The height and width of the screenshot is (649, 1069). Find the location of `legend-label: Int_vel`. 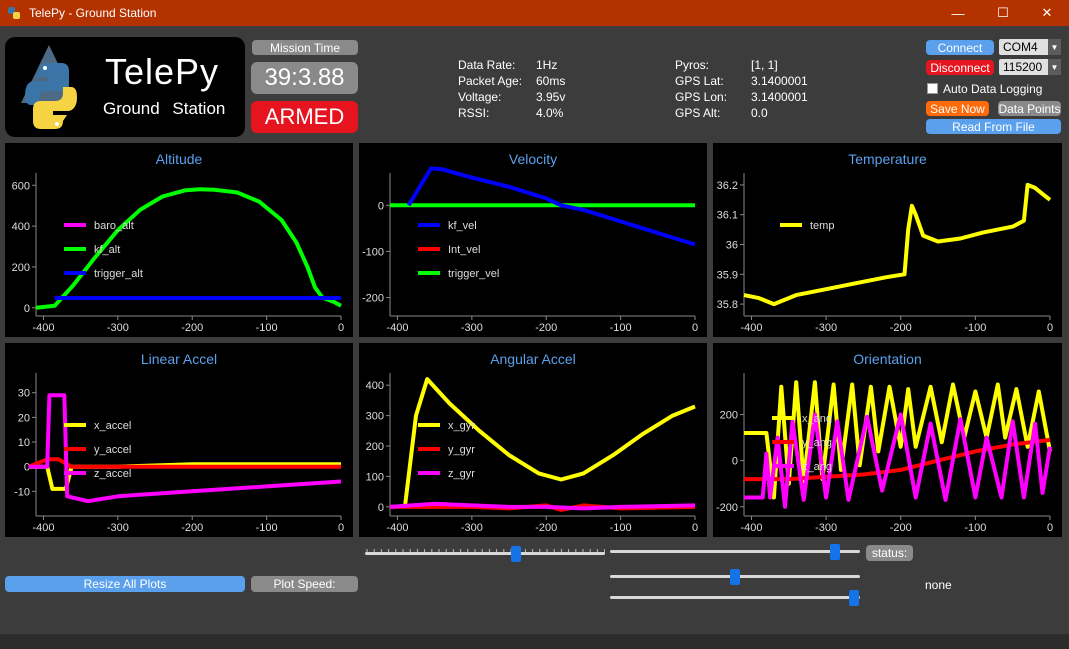

legend-label: Int_vel is located at coordinates (464, 250).